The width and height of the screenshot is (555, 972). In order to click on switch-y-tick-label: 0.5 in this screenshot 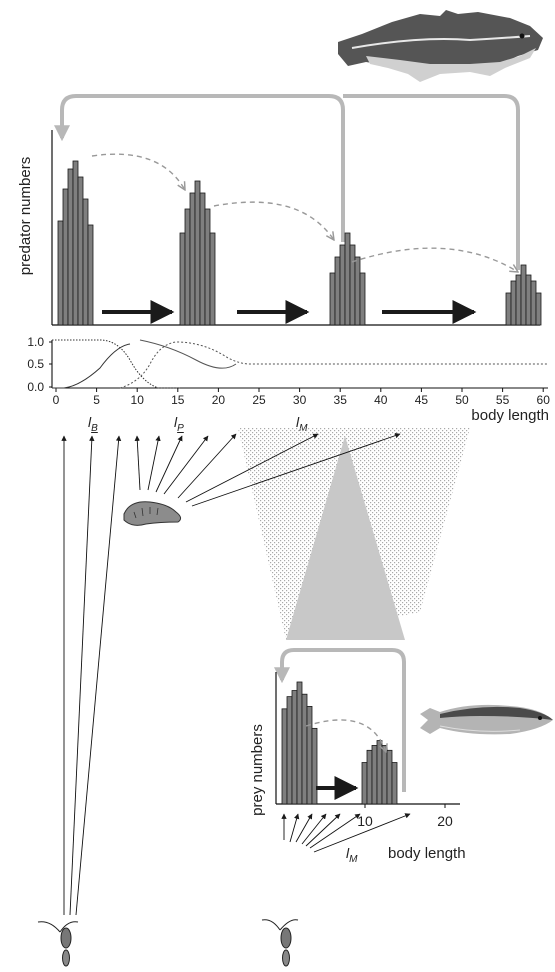, I will do `click(35, 364)`.